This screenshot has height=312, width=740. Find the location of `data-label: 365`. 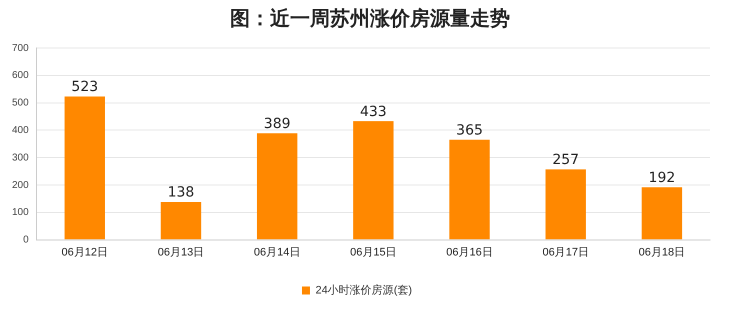

data-label: 365 is located at coordinates (469, 130).